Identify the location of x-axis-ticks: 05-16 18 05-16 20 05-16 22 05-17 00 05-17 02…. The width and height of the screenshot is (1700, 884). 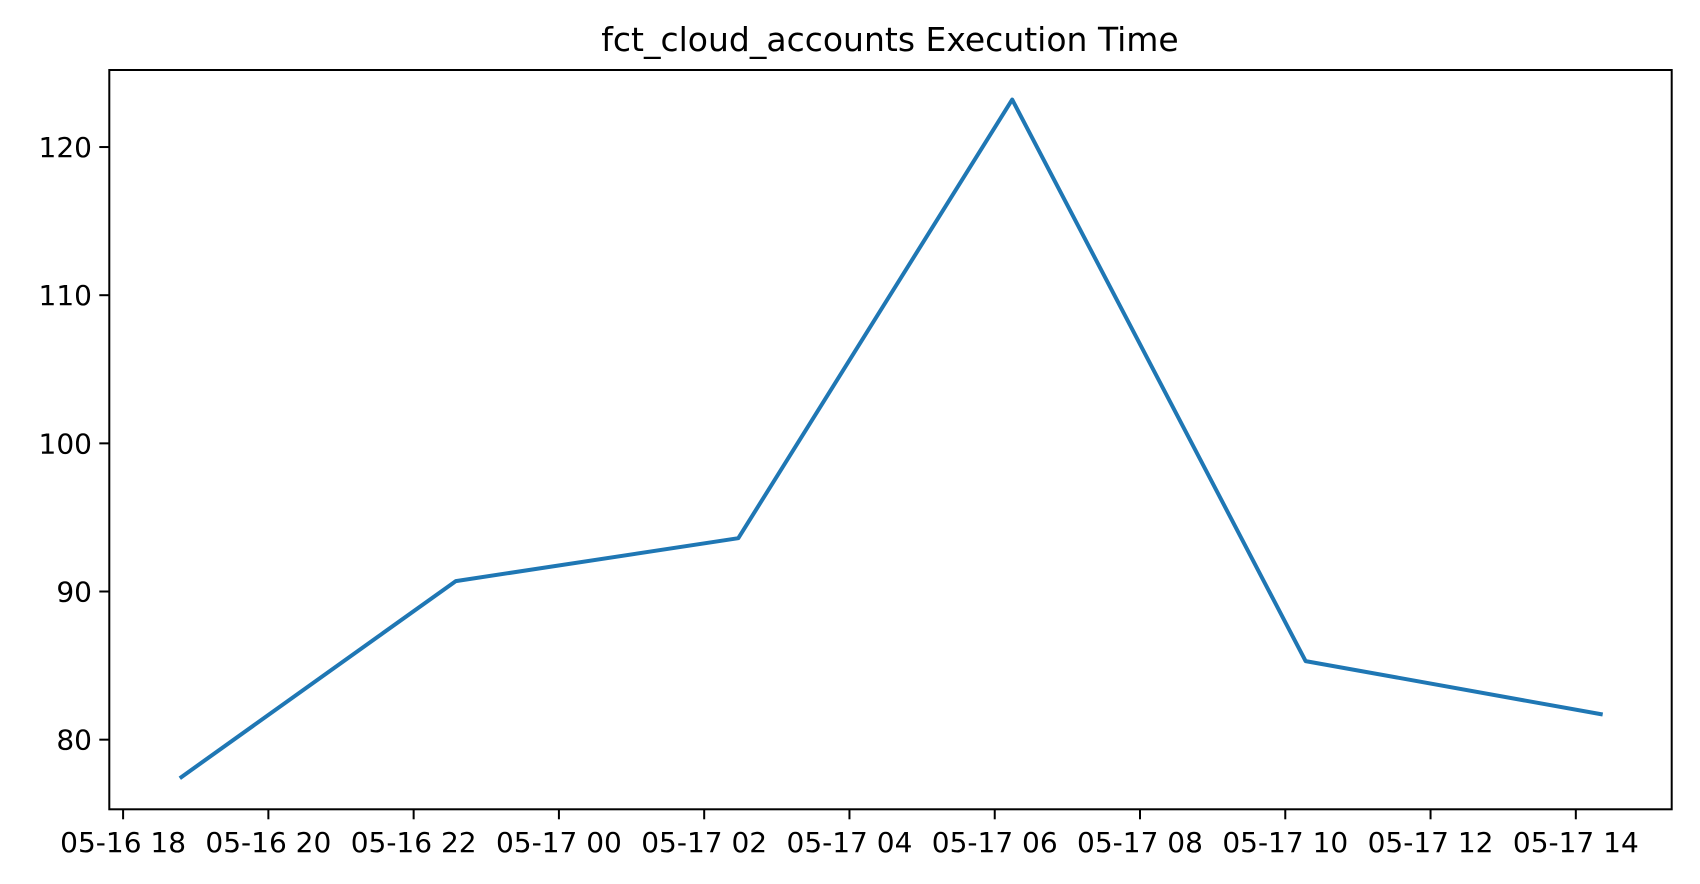
(849, 834).